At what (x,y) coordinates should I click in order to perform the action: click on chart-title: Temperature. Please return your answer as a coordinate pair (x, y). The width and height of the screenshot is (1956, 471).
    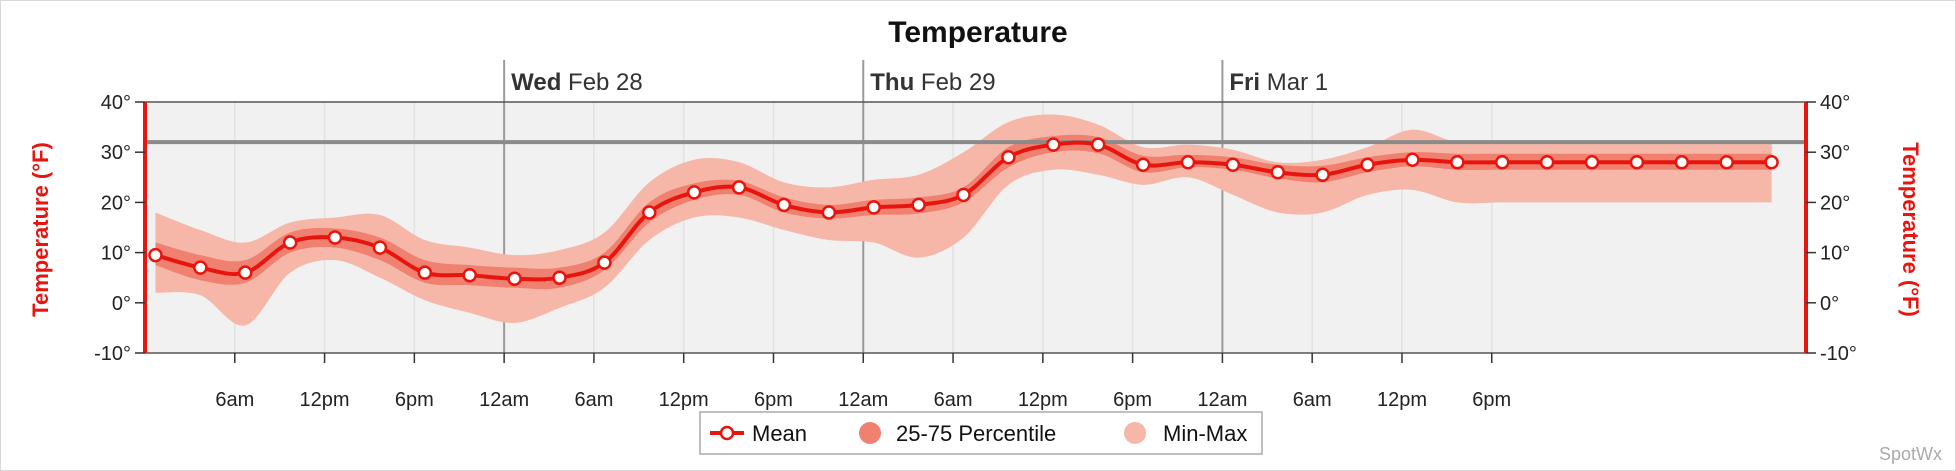
    Looking at the image, I should click on (978, 32).